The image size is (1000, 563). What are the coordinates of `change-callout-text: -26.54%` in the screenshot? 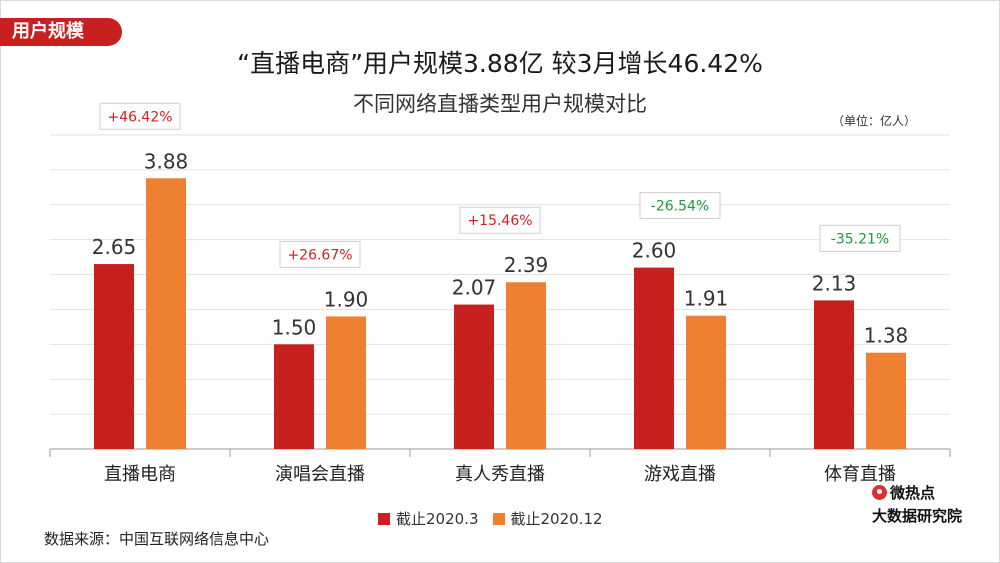 It's located at (680, 207).